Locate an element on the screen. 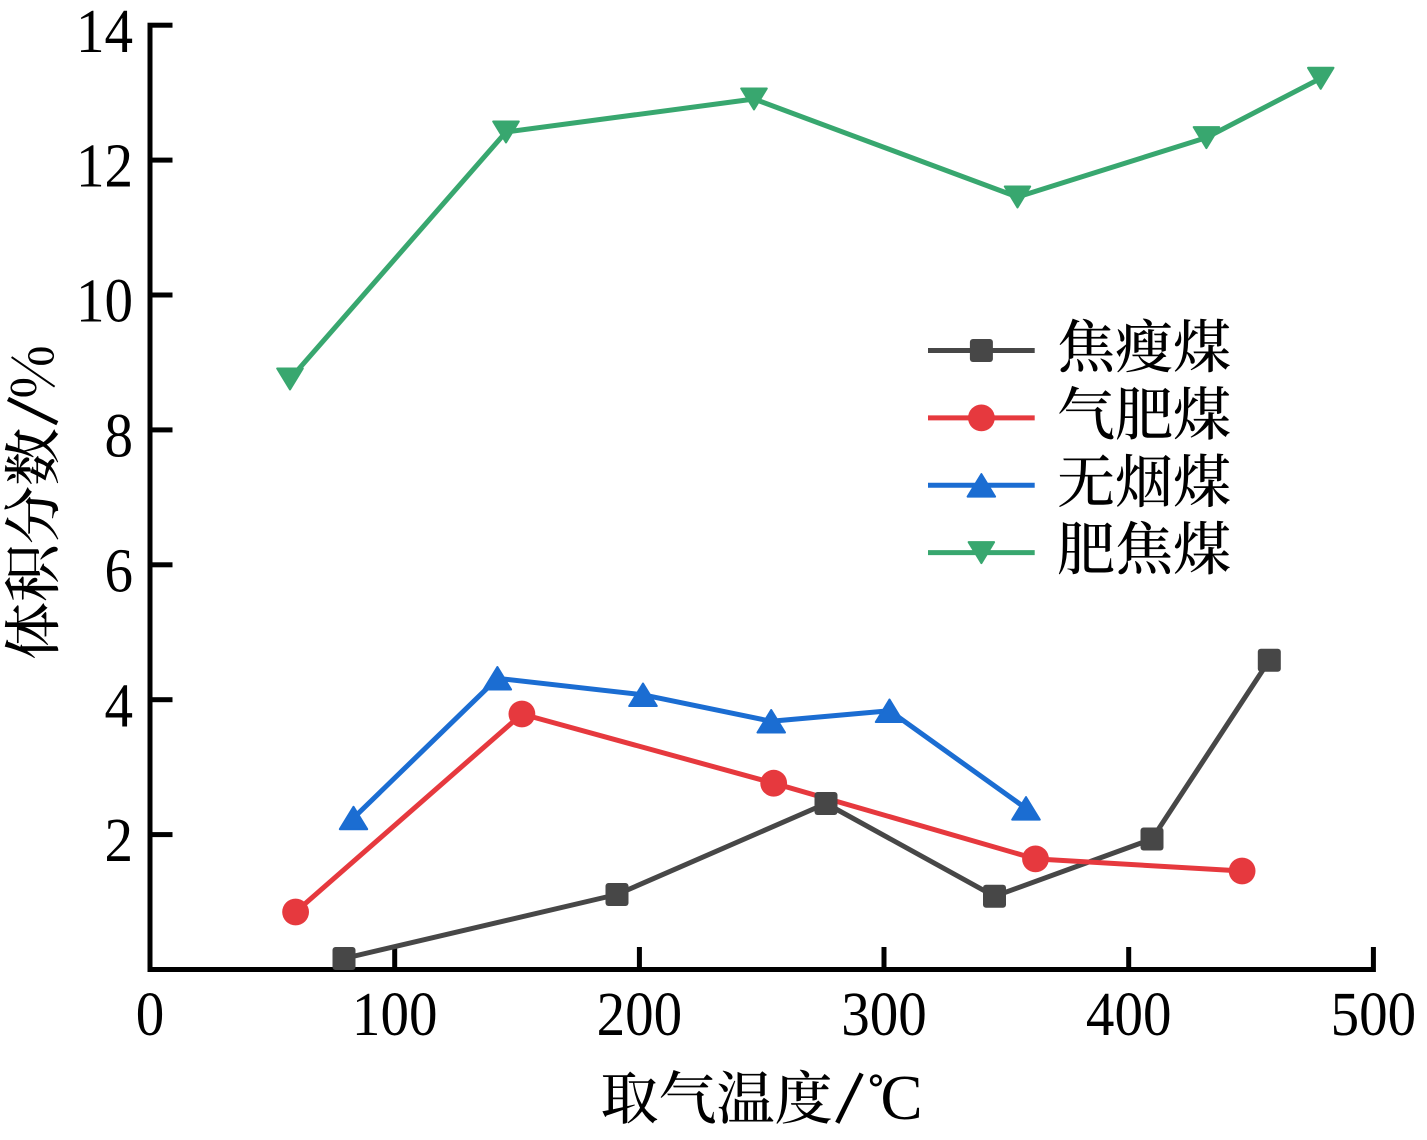 This screenshot has width=1427, height=1140. svg-text: 12 is located at coordinates (104, 166).